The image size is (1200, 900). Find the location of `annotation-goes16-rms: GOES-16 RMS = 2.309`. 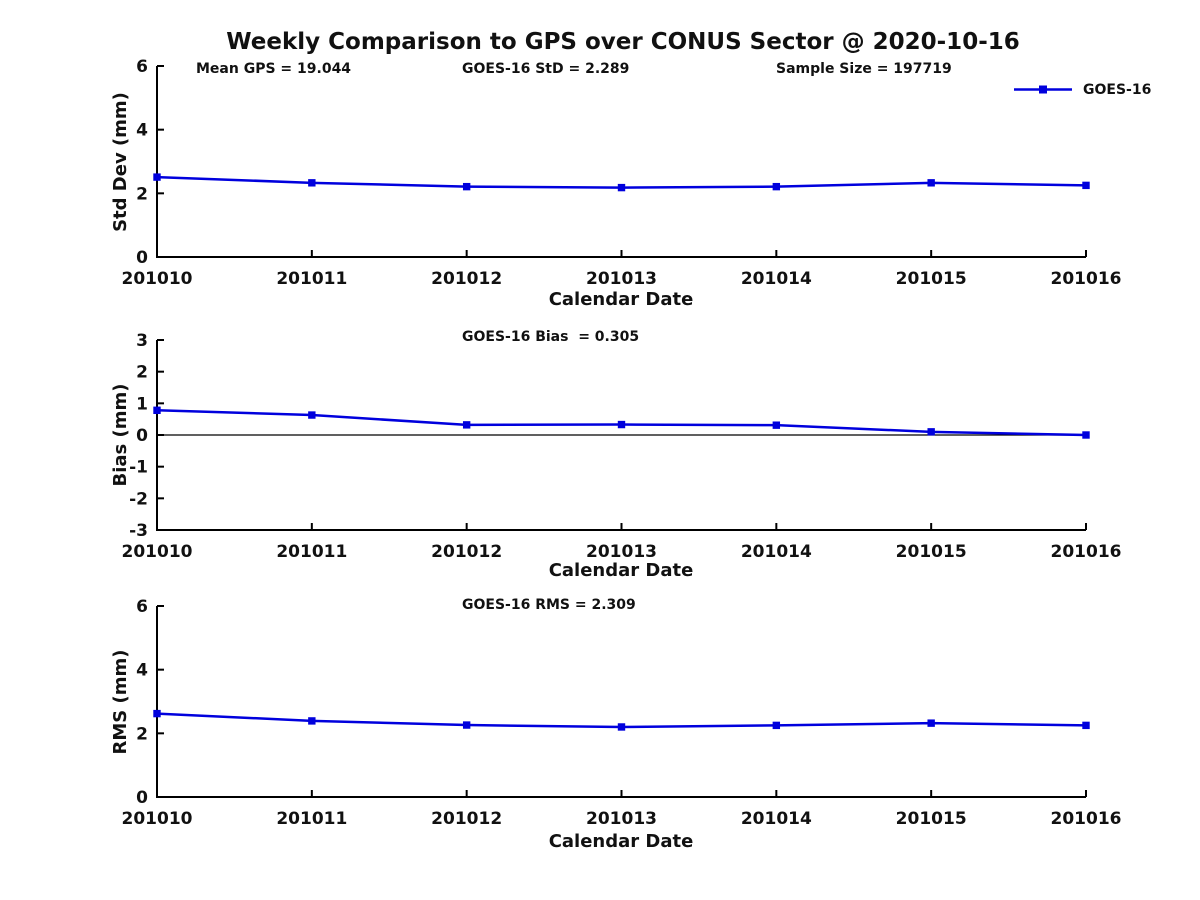

annotation-goes16-rms: GOES-16 RMS = 2.309 is located at coordinates (549, 605).